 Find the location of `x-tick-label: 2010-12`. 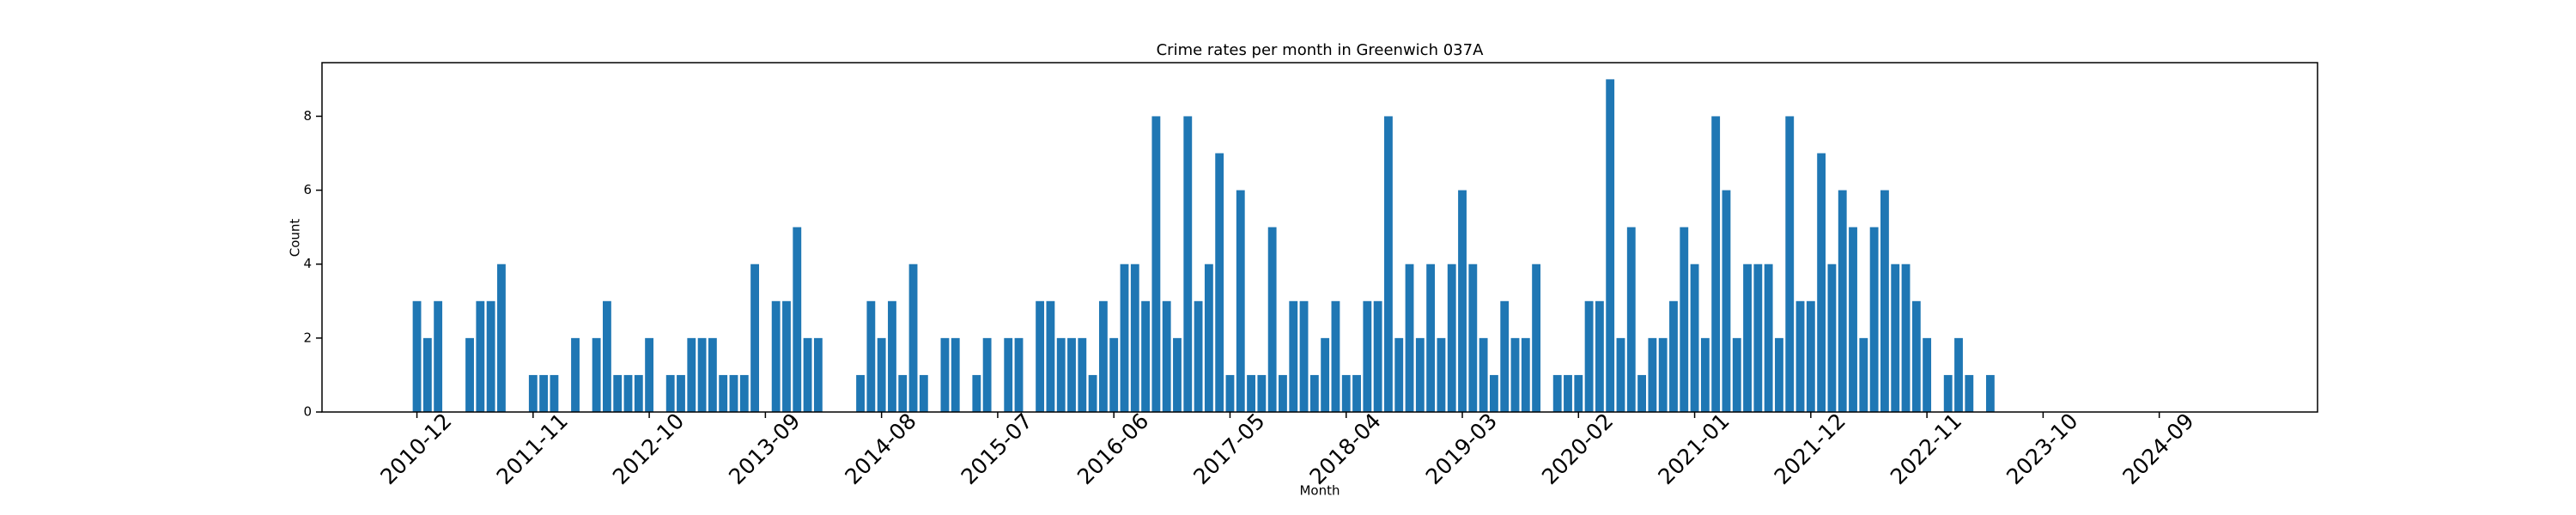

x-tick-label: 2010-12 is located at coordinates (415, 449).